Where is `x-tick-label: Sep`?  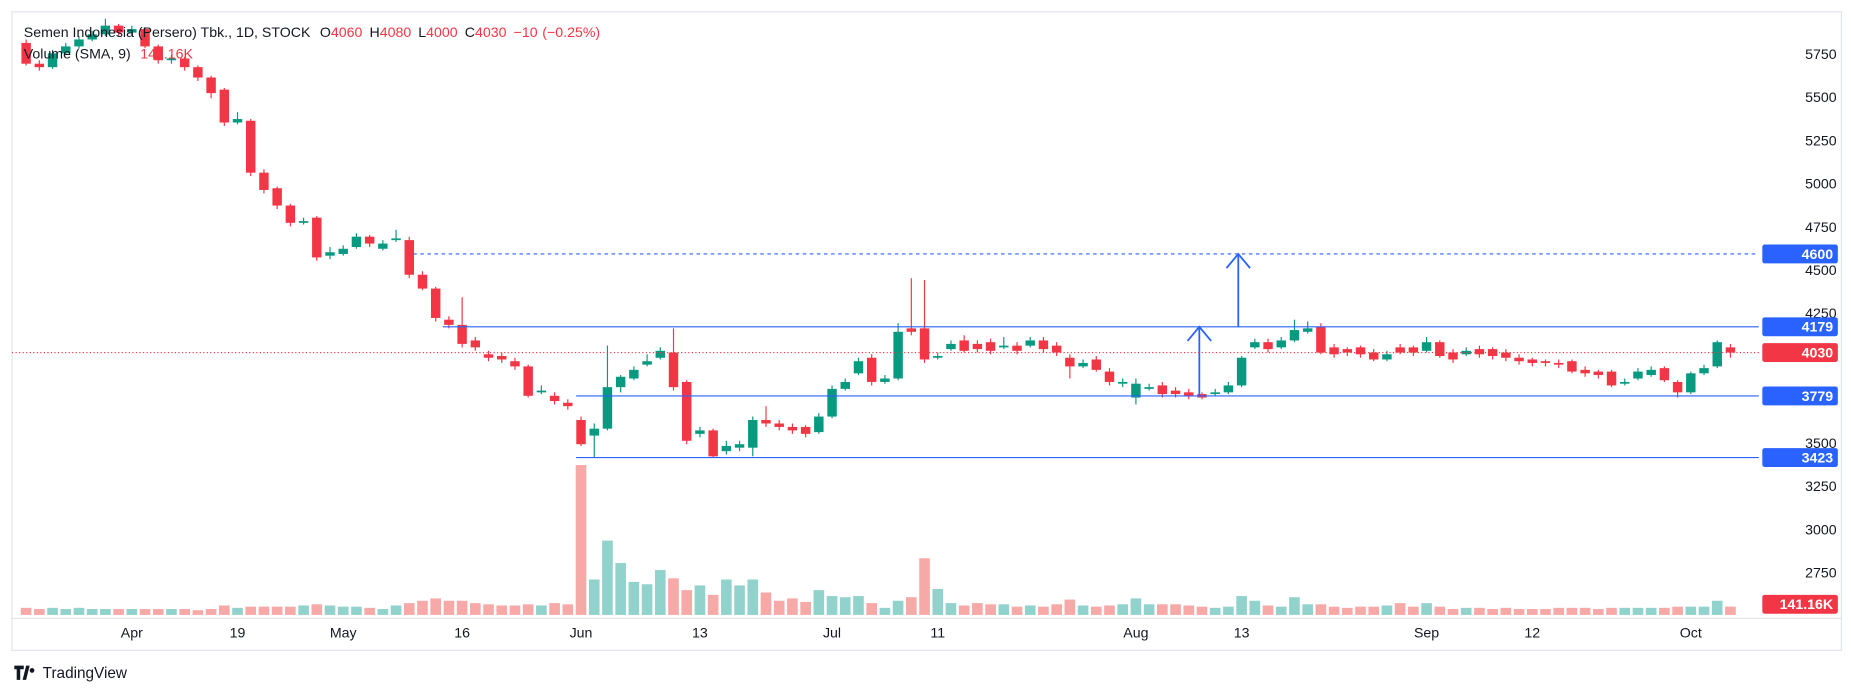 x-tick-label: Sep is located at coordinates (1426, 634).